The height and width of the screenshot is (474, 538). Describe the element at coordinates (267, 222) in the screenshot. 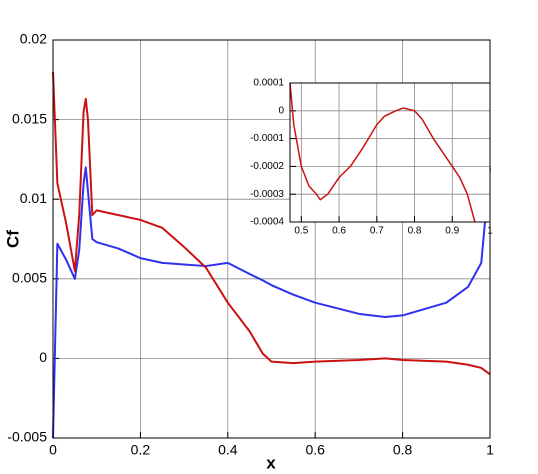

I see `y-tick-label: -0.0004` at that location.